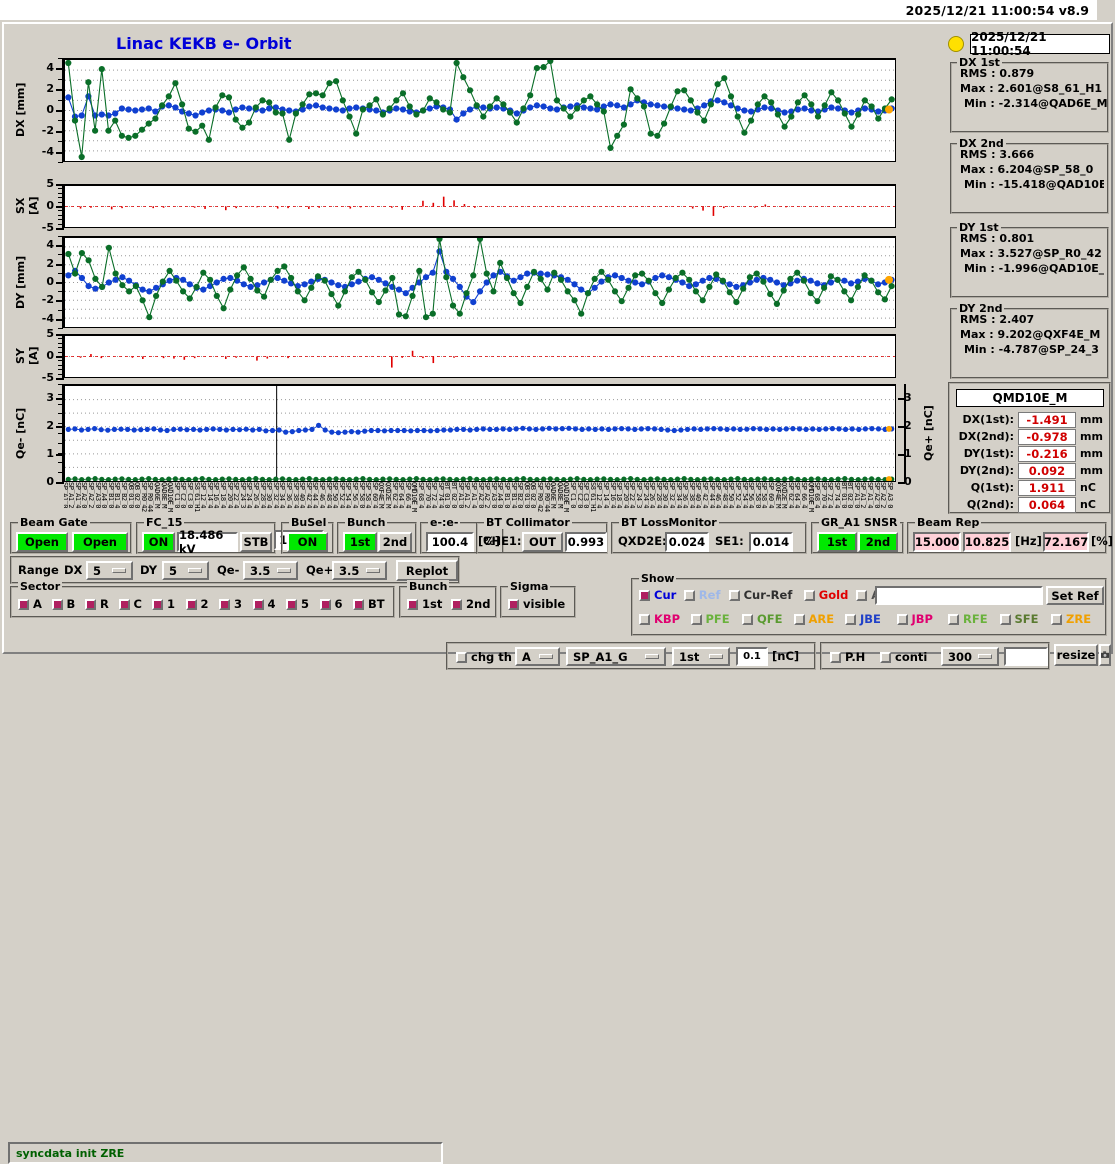 This screenshot has height=1164, width=1115. Describe the element at coordinates (264, 604) in the screenshot. I see `sector-item-4: 4` at that location.